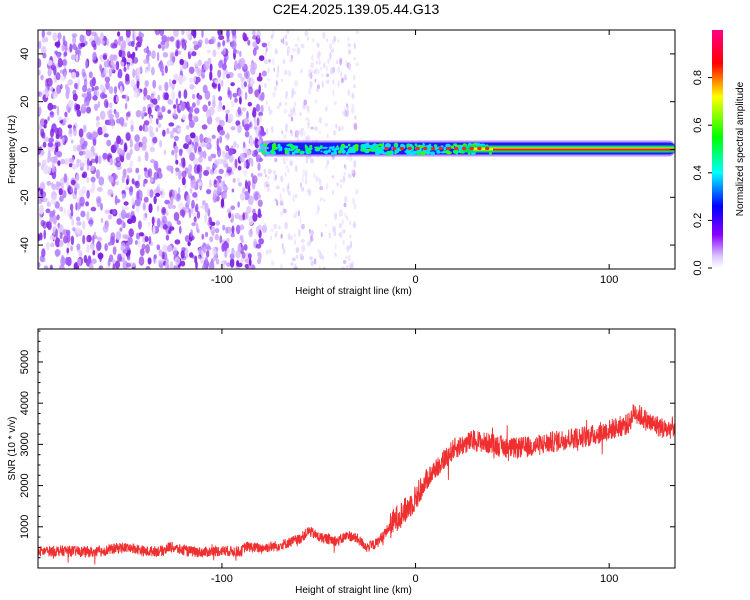 This screenshot has height=600, width=750. What do you see at coordinates (25, 197) in the screenshot?
I see `spectrogram-ytick-label: -20` at bounding box center [25, 197].